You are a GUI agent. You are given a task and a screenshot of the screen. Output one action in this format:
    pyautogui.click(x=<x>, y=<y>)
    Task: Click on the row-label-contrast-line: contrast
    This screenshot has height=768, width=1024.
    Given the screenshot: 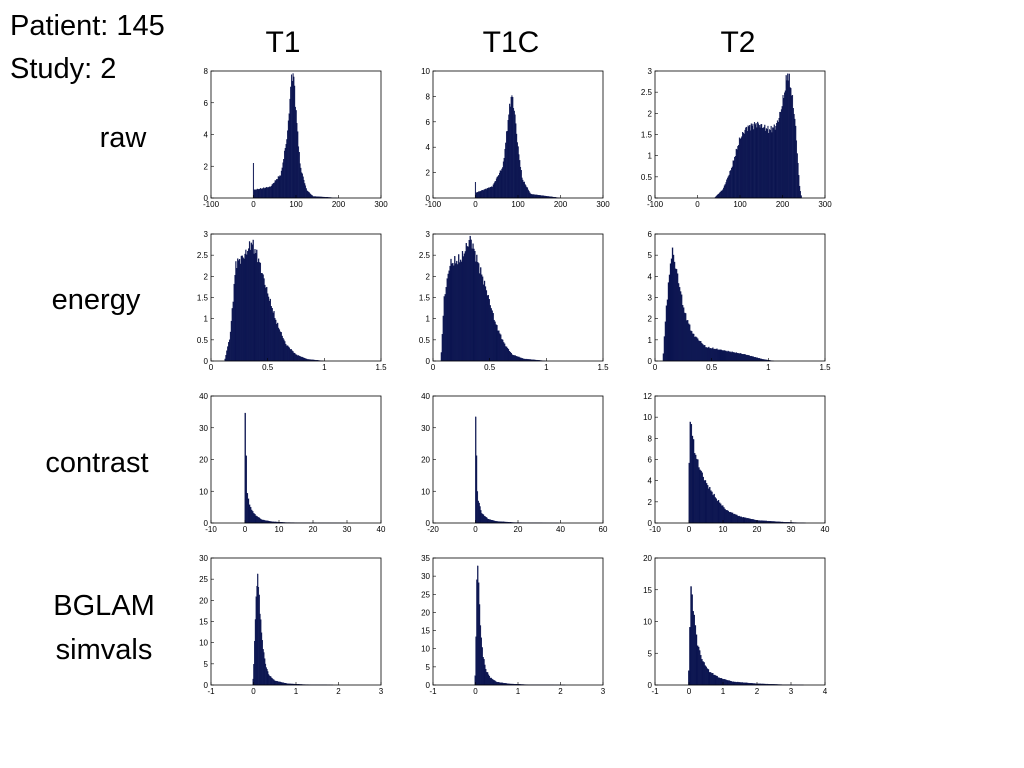 What is the action you would take?
    pyautogui.click(x=97, y=463)
    